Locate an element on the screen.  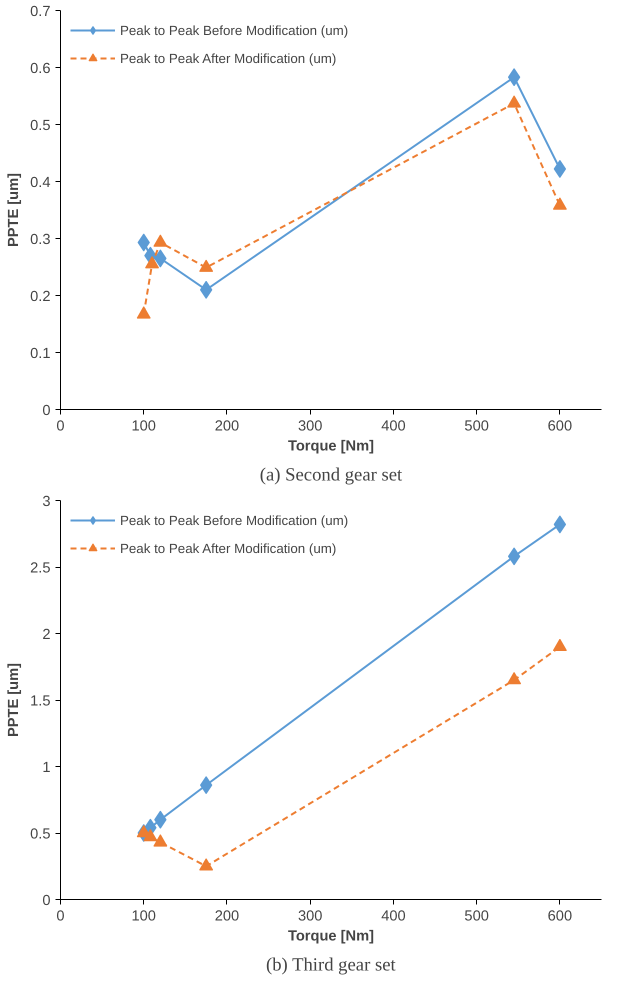
y-tick-label: 0.4 is located at coordinates (40, 183).